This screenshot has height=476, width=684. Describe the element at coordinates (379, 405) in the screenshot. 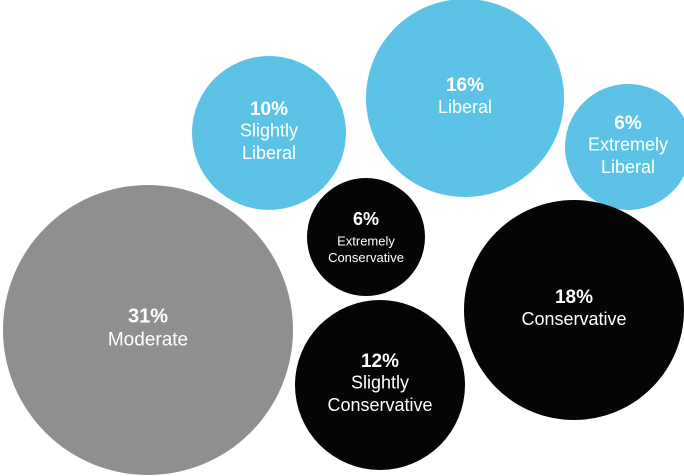

I see `bubble-label-slightly-conservative-line-2: Conservative` at that location.